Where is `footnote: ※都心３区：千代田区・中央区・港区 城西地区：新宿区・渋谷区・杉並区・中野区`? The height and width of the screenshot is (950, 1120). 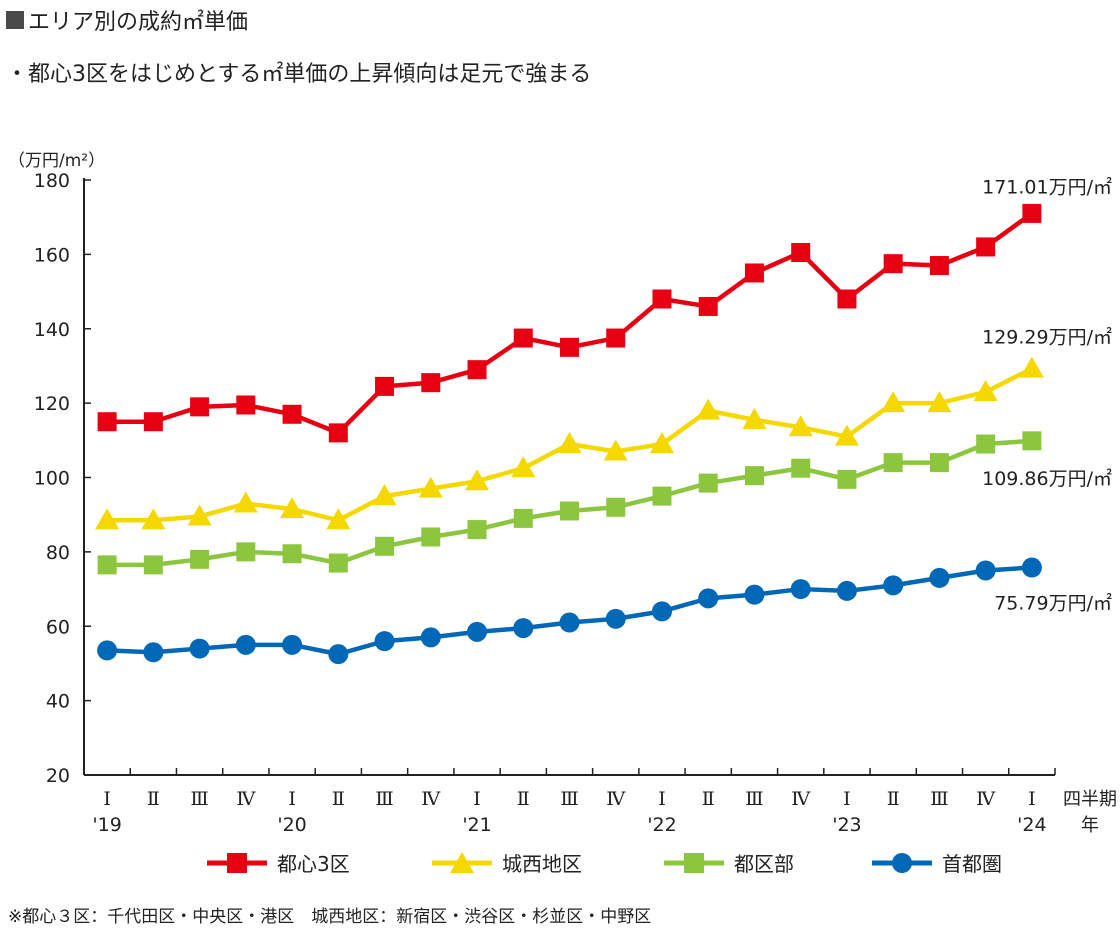
footnote: ※都心３区：千代田区・中央区・港区 城西地区：新宿区・渋谷区・杉並区・中野区 is located at coordinates (330, 917).